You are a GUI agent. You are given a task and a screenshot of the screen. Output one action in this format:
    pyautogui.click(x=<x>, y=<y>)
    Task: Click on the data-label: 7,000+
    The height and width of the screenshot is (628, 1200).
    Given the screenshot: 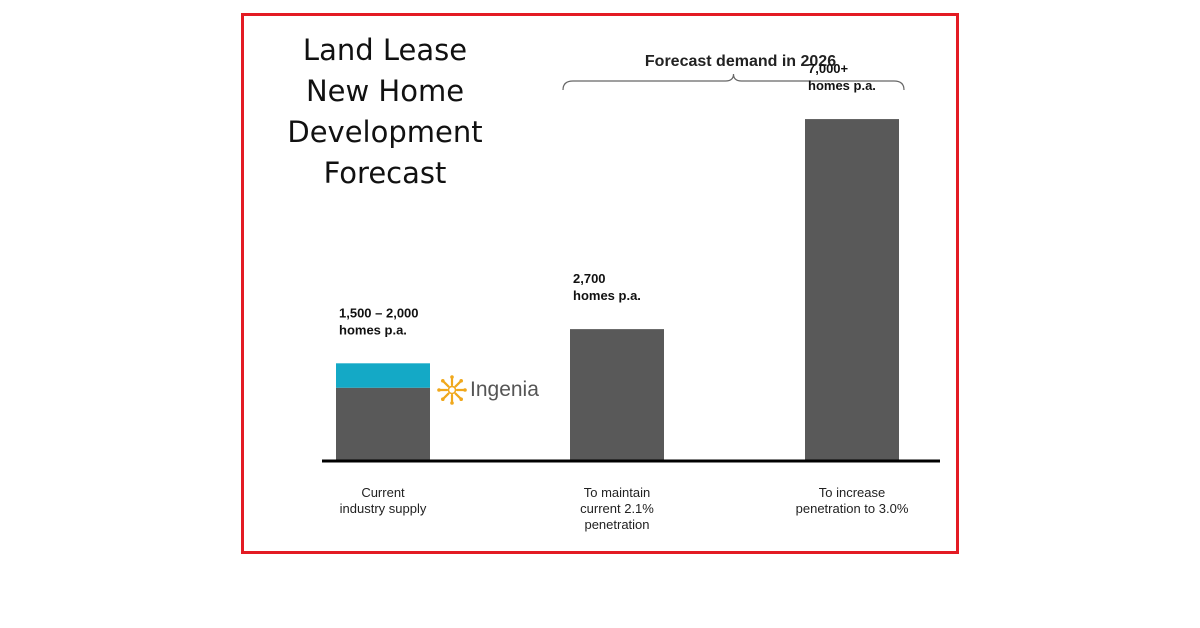 What is the action you would take?
    pyautogui.click(x=828, y=68)
    